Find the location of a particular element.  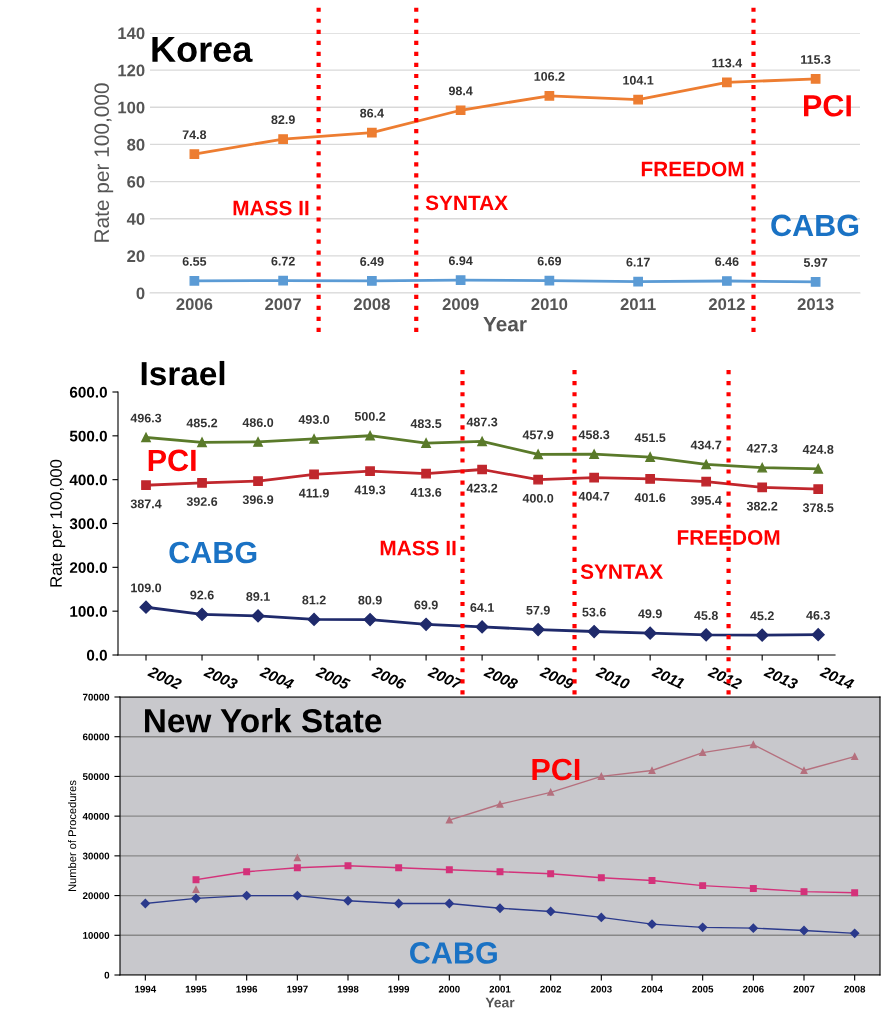

data-label: 45.8 is located at coordinates (706, 615).